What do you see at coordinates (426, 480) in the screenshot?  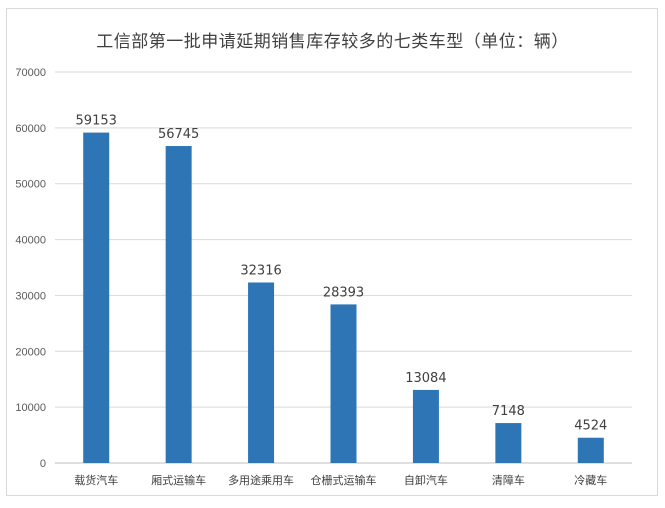 I see `x-category-label: 自卸汽车` at bounding box center [426, 480].